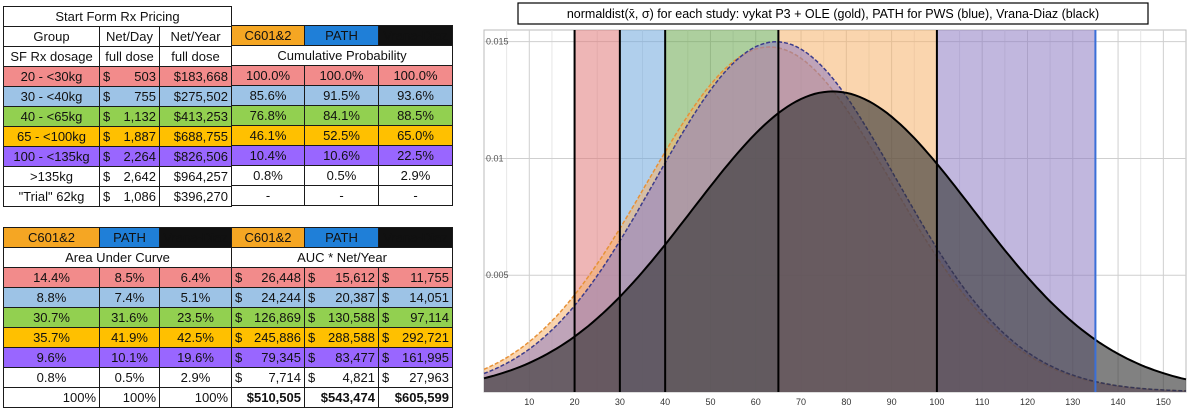  I want to click on net-row: $79,345 $83,477 $161,995, so click(342, 357).